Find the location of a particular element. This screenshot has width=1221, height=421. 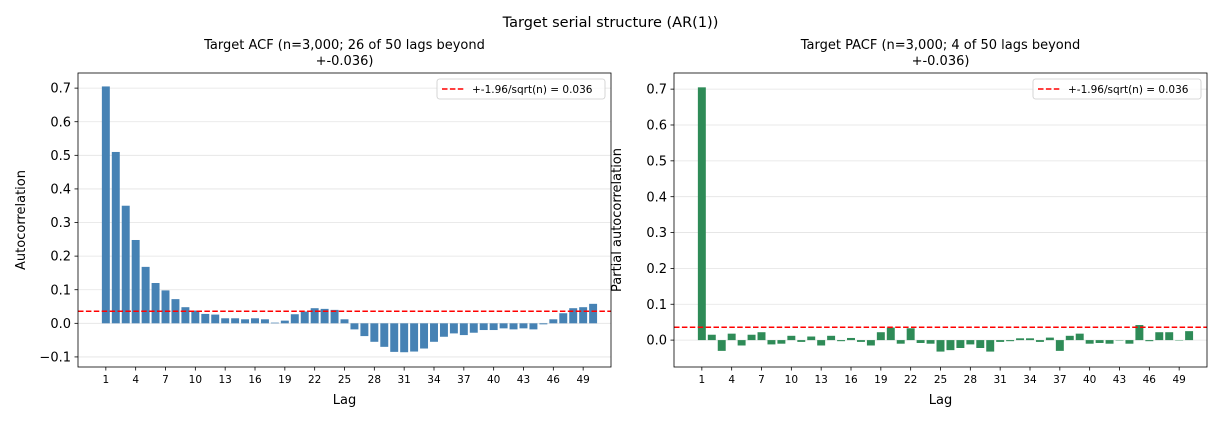

pacf-xtick-label: 43 is located at coordinates (1119, 380).